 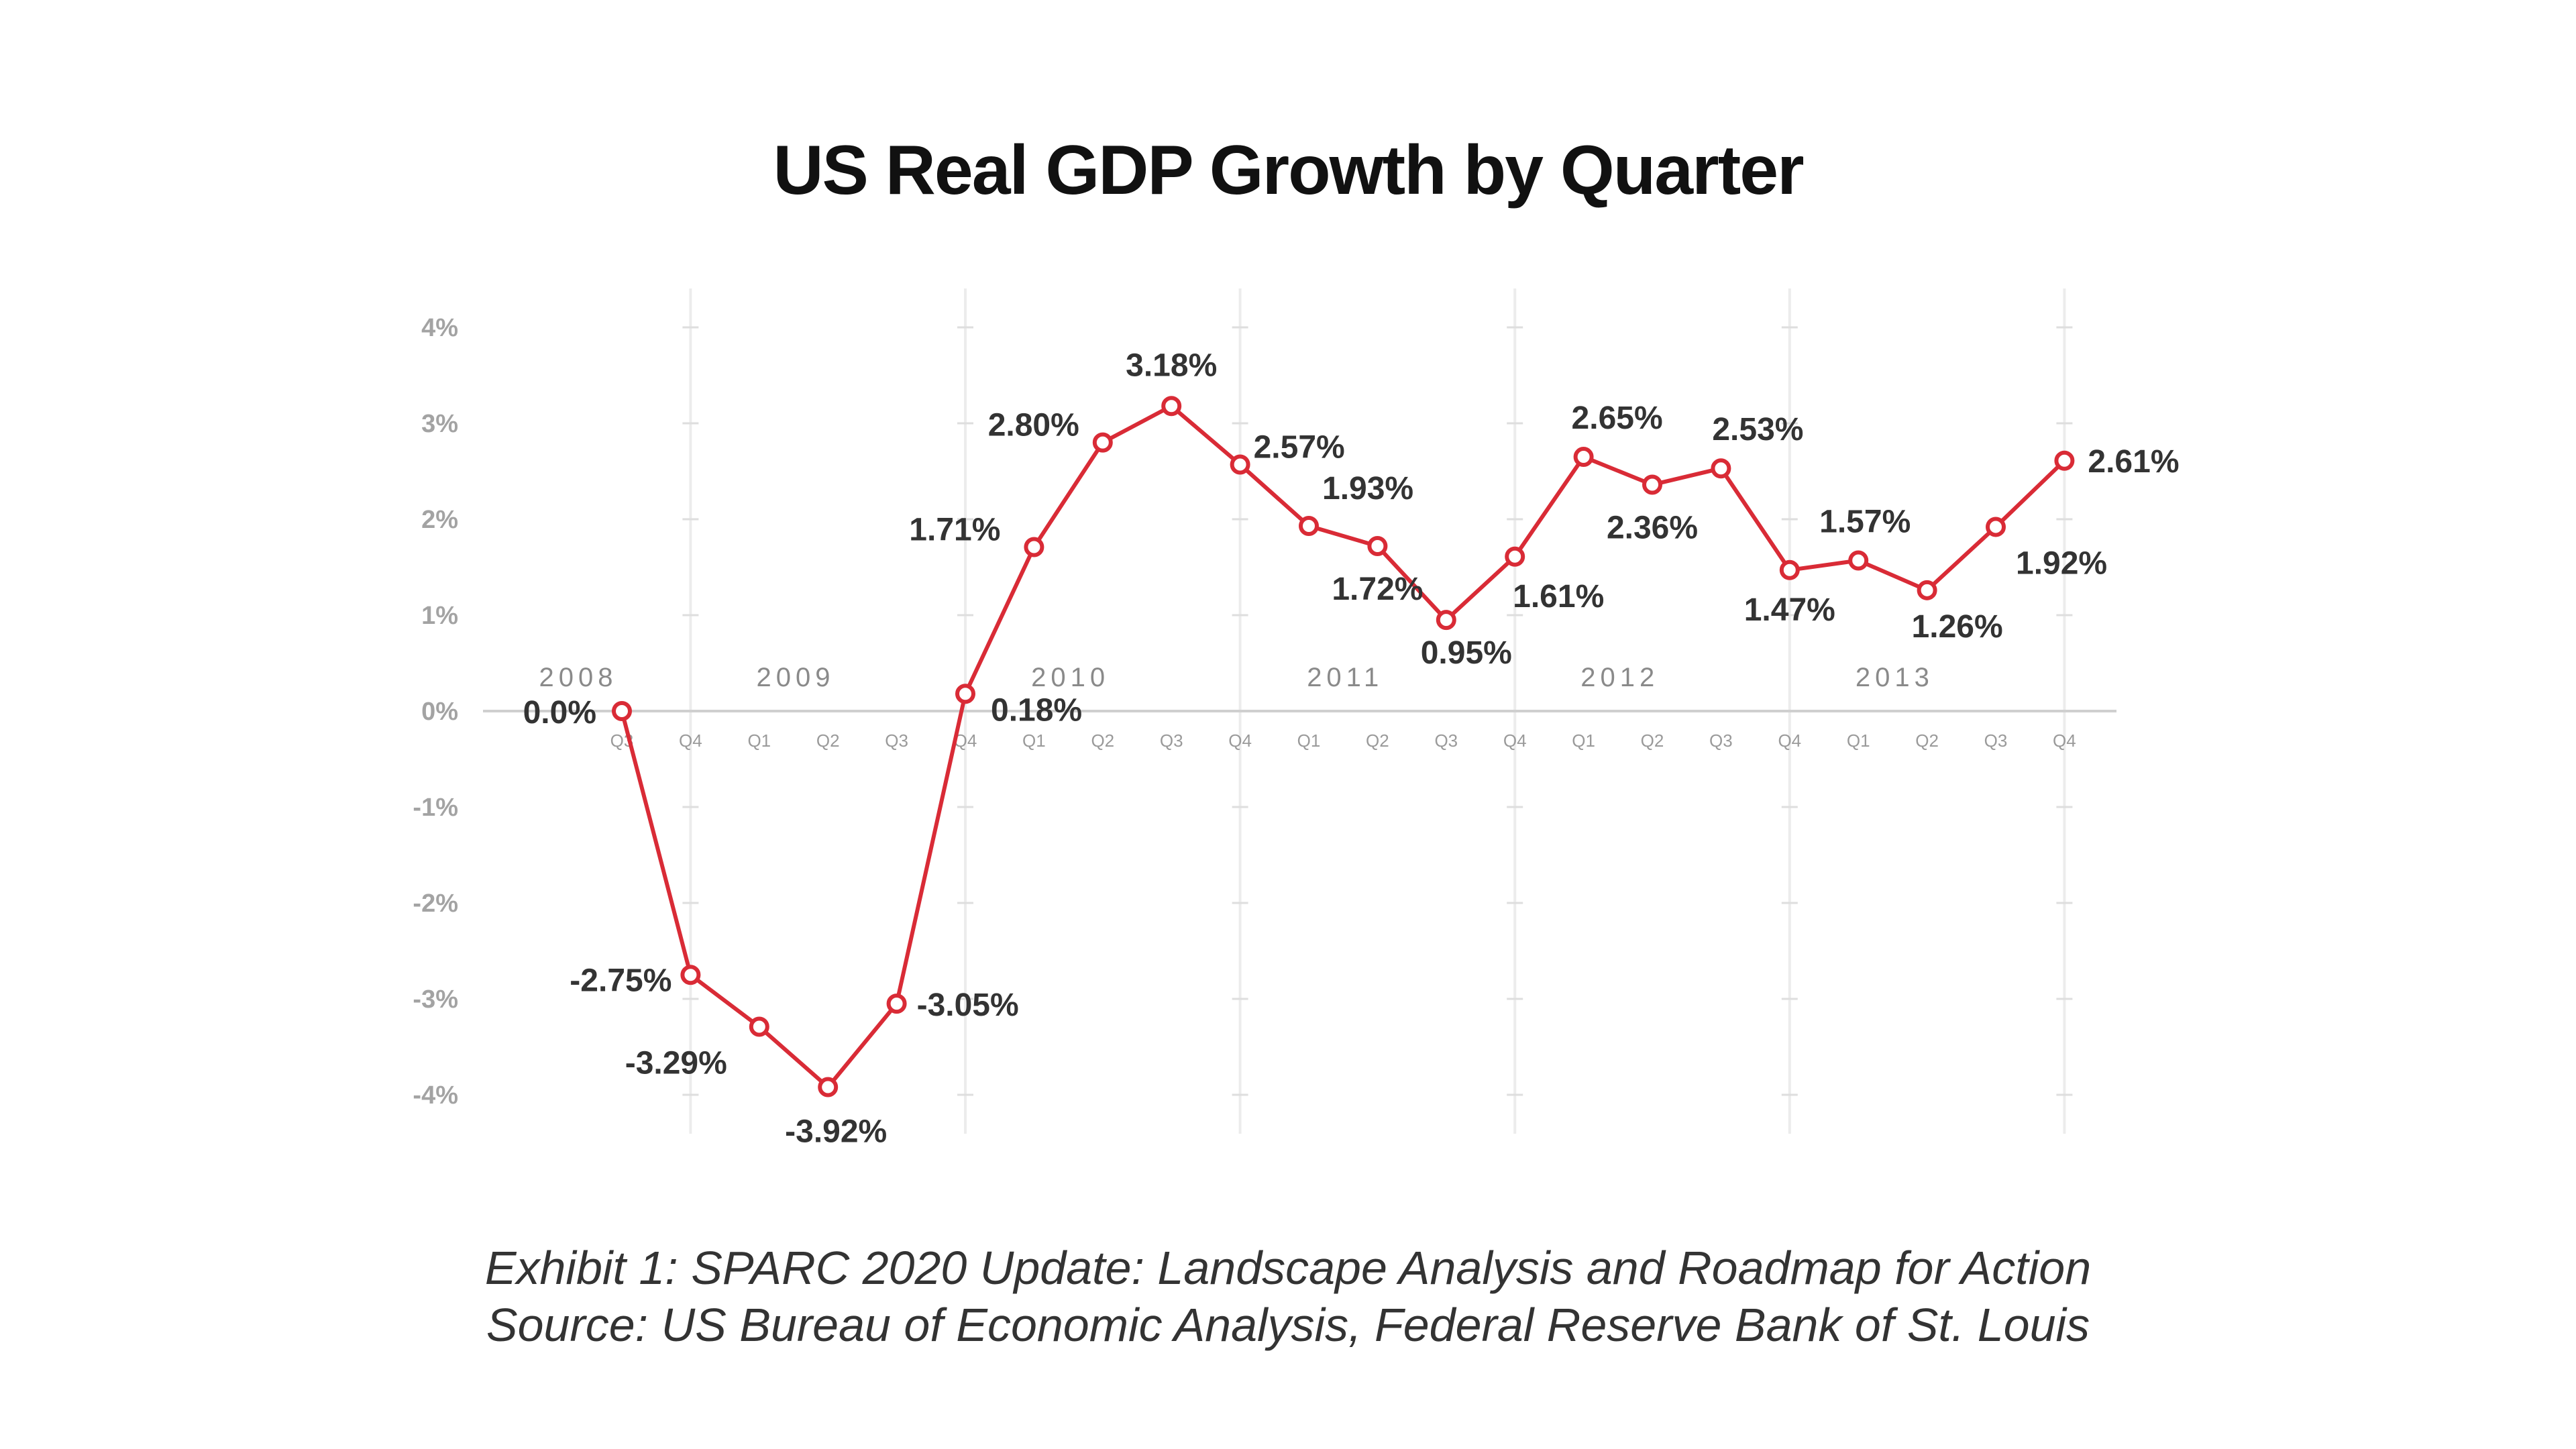 What do you see at coordinates (439, 712) in the screenshot?
I see `y-tick-label: 0%` at bounding box center [439, 712].